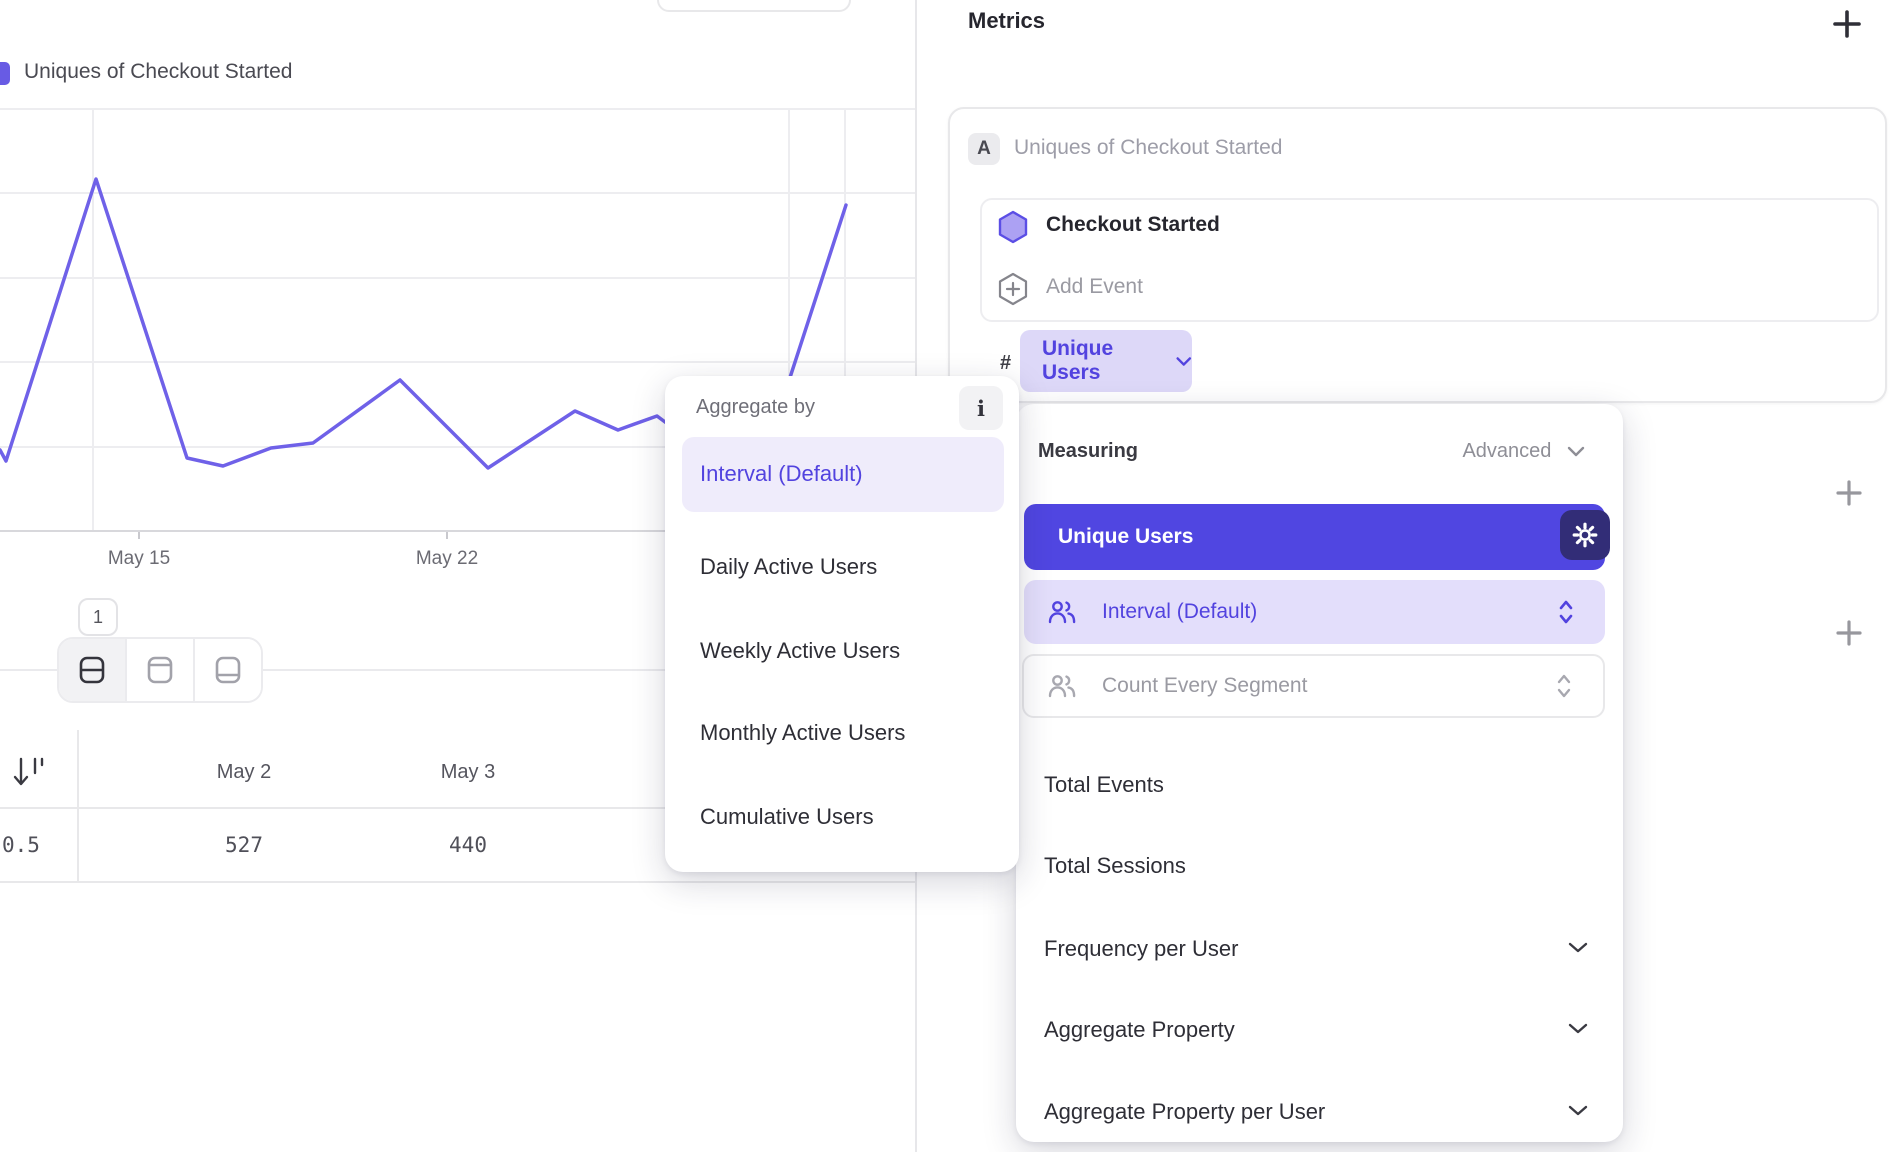 The height and width of the screenshot is (1152, 1898). What do you see at coordinates (1205, 685) in the screenshot?
I see `count-segment-label: Count Every Segment` at bounding box center [1205, 685].